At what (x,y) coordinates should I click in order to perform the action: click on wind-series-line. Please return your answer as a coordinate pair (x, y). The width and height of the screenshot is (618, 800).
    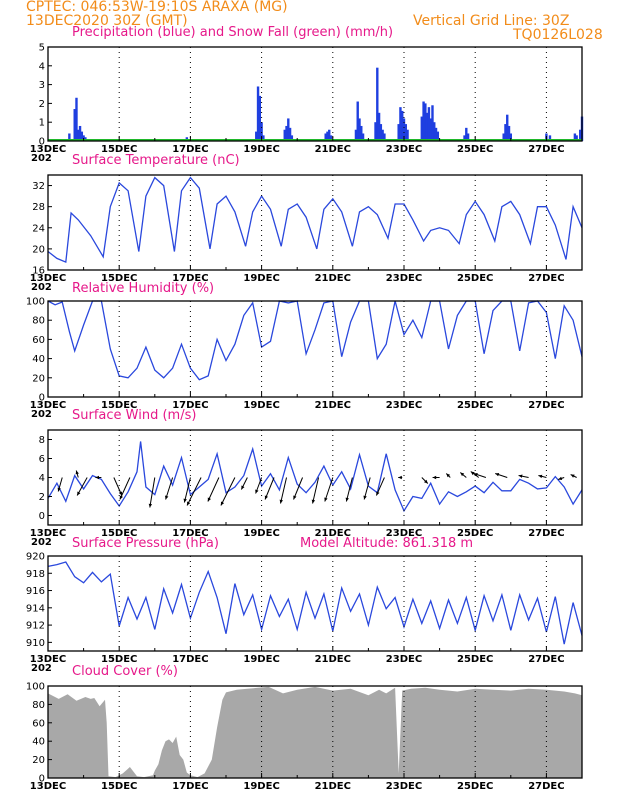
    Looking at the image, I should click on (315, 477).